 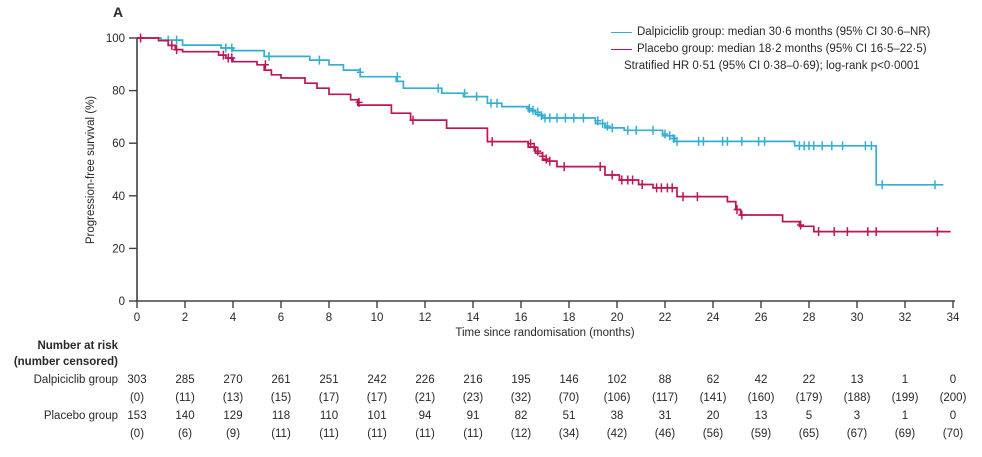 What do you see at coordinates (713, 398) in the screenshot?
I see `censored-value: (141)` at bounding box center [713, 398].